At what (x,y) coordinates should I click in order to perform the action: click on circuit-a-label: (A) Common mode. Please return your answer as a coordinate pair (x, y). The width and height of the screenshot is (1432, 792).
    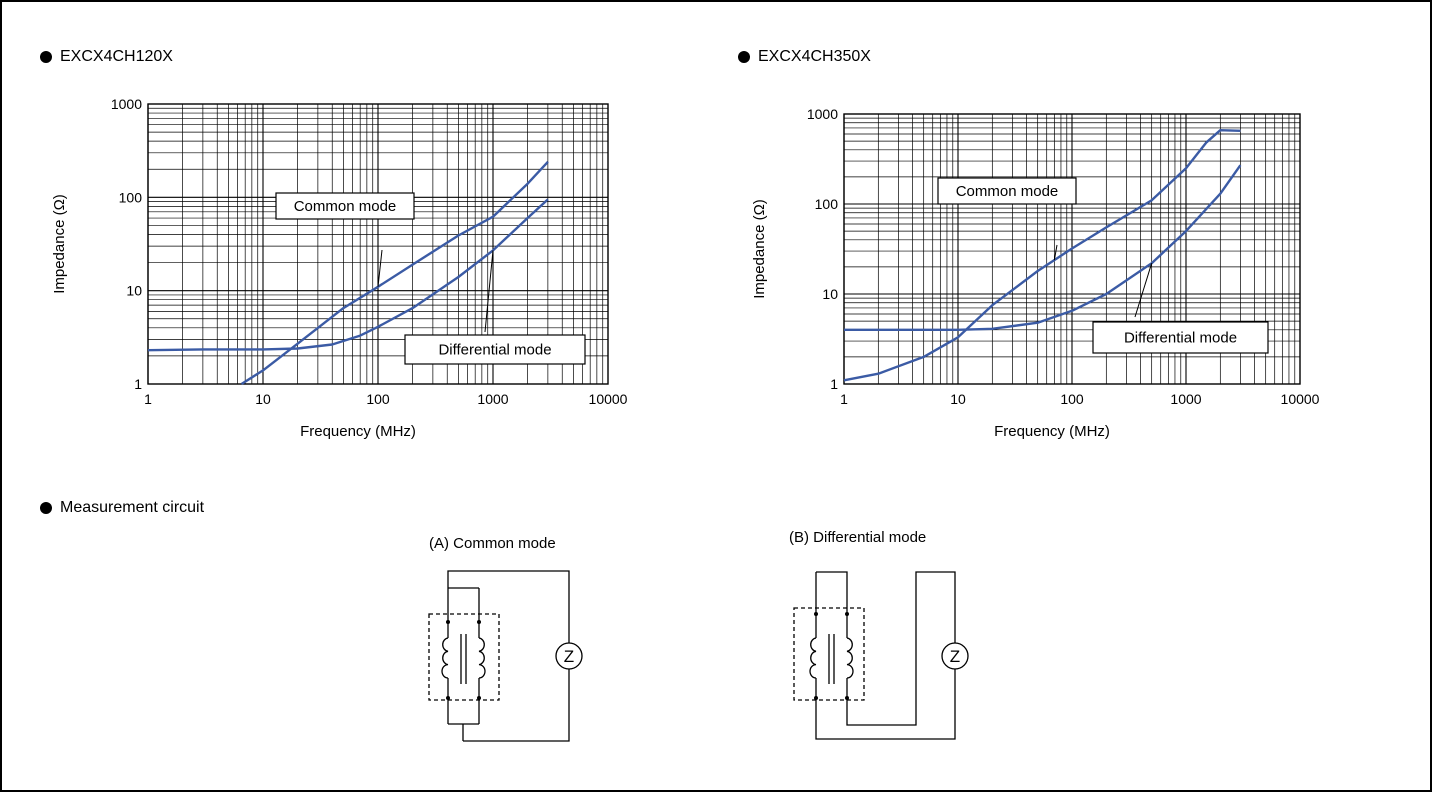
    Looking at the image, I should click on (492, 543).